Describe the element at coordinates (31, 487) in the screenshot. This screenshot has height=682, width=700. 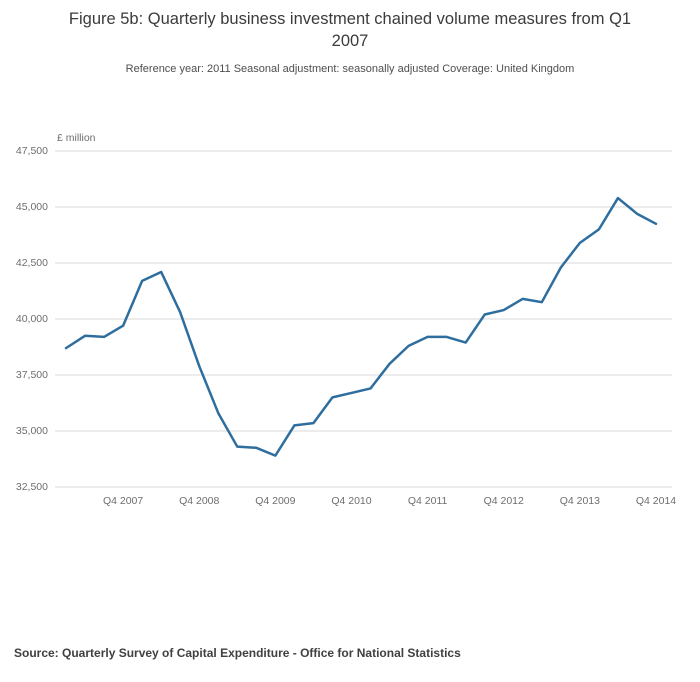
I see `y-axis-tick-label: 32,500` at that location.